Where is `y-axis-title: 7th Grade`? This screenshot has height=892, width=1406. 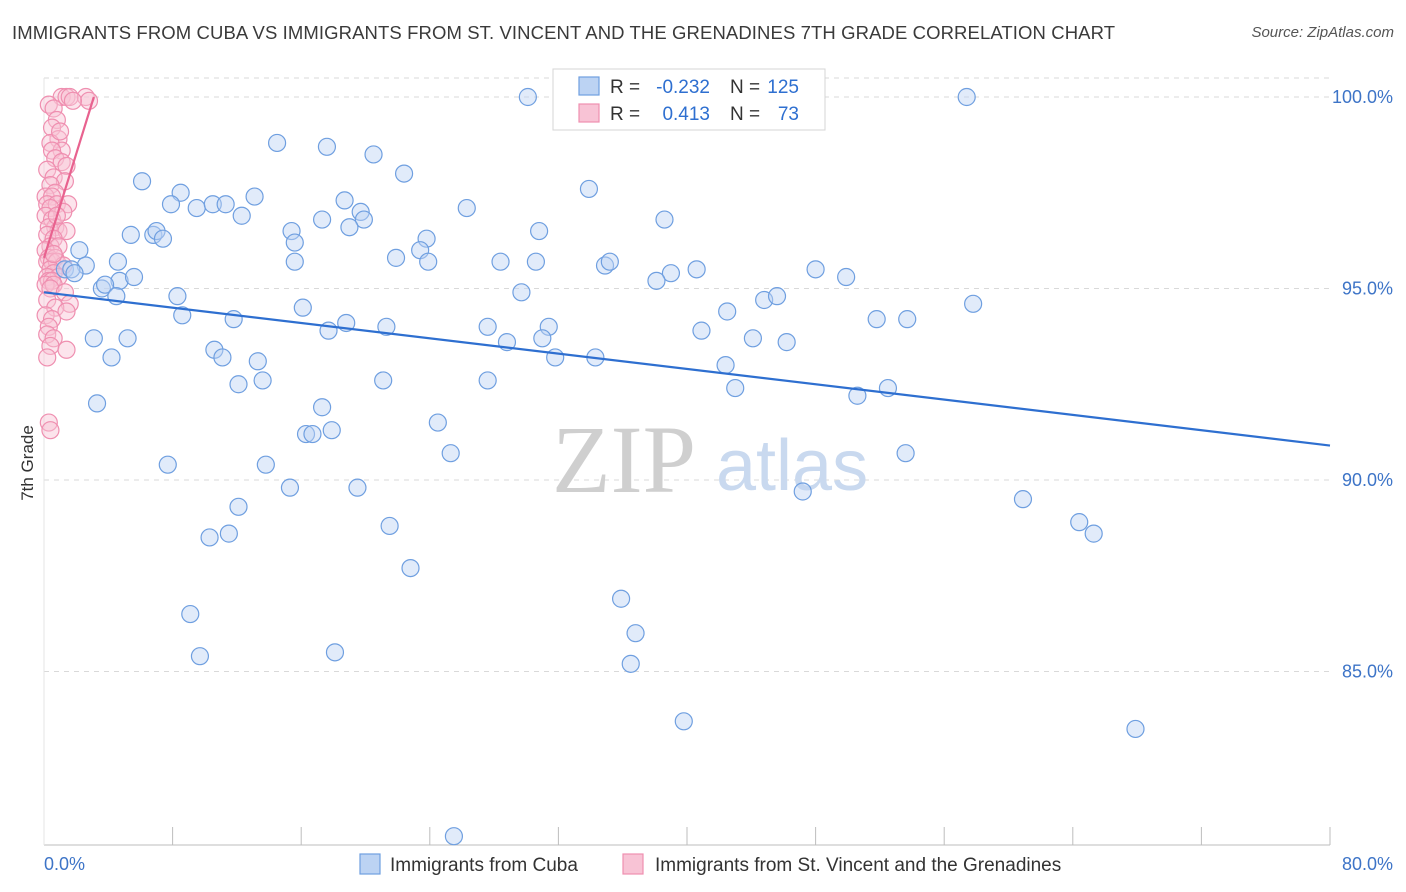 y-axis-title: 7th Grade is located at coordinates (27, 463).